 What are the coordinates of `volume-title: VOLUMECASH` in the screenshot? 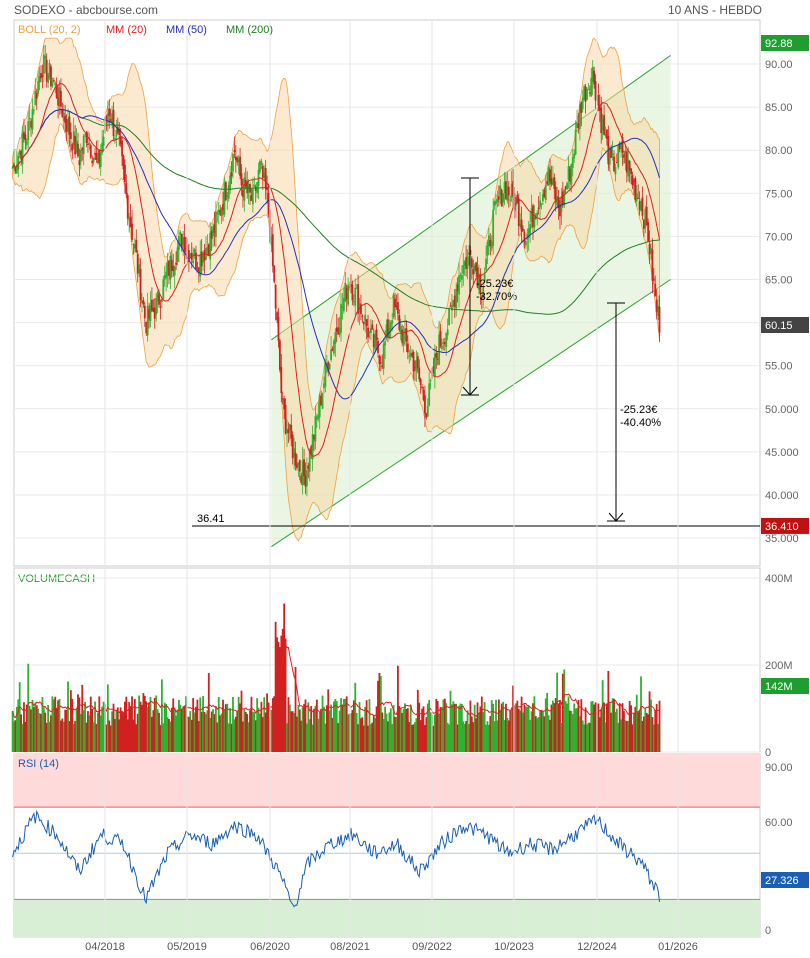 It's located at (56, 579).